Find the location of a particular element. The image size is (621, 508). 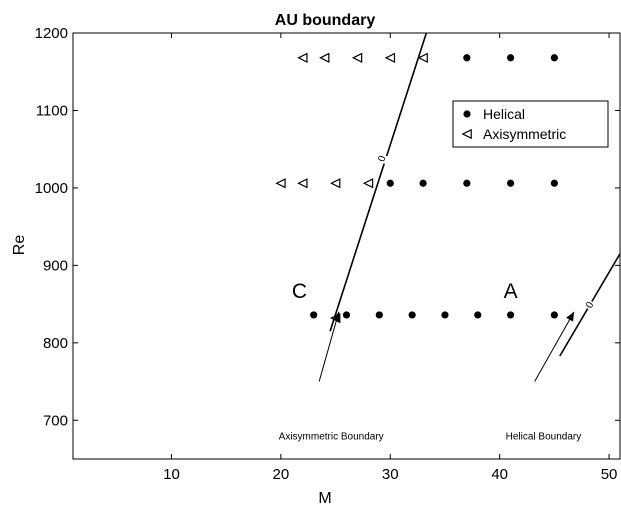

x-tick-label: 30 is located at coordinates (390, 474).